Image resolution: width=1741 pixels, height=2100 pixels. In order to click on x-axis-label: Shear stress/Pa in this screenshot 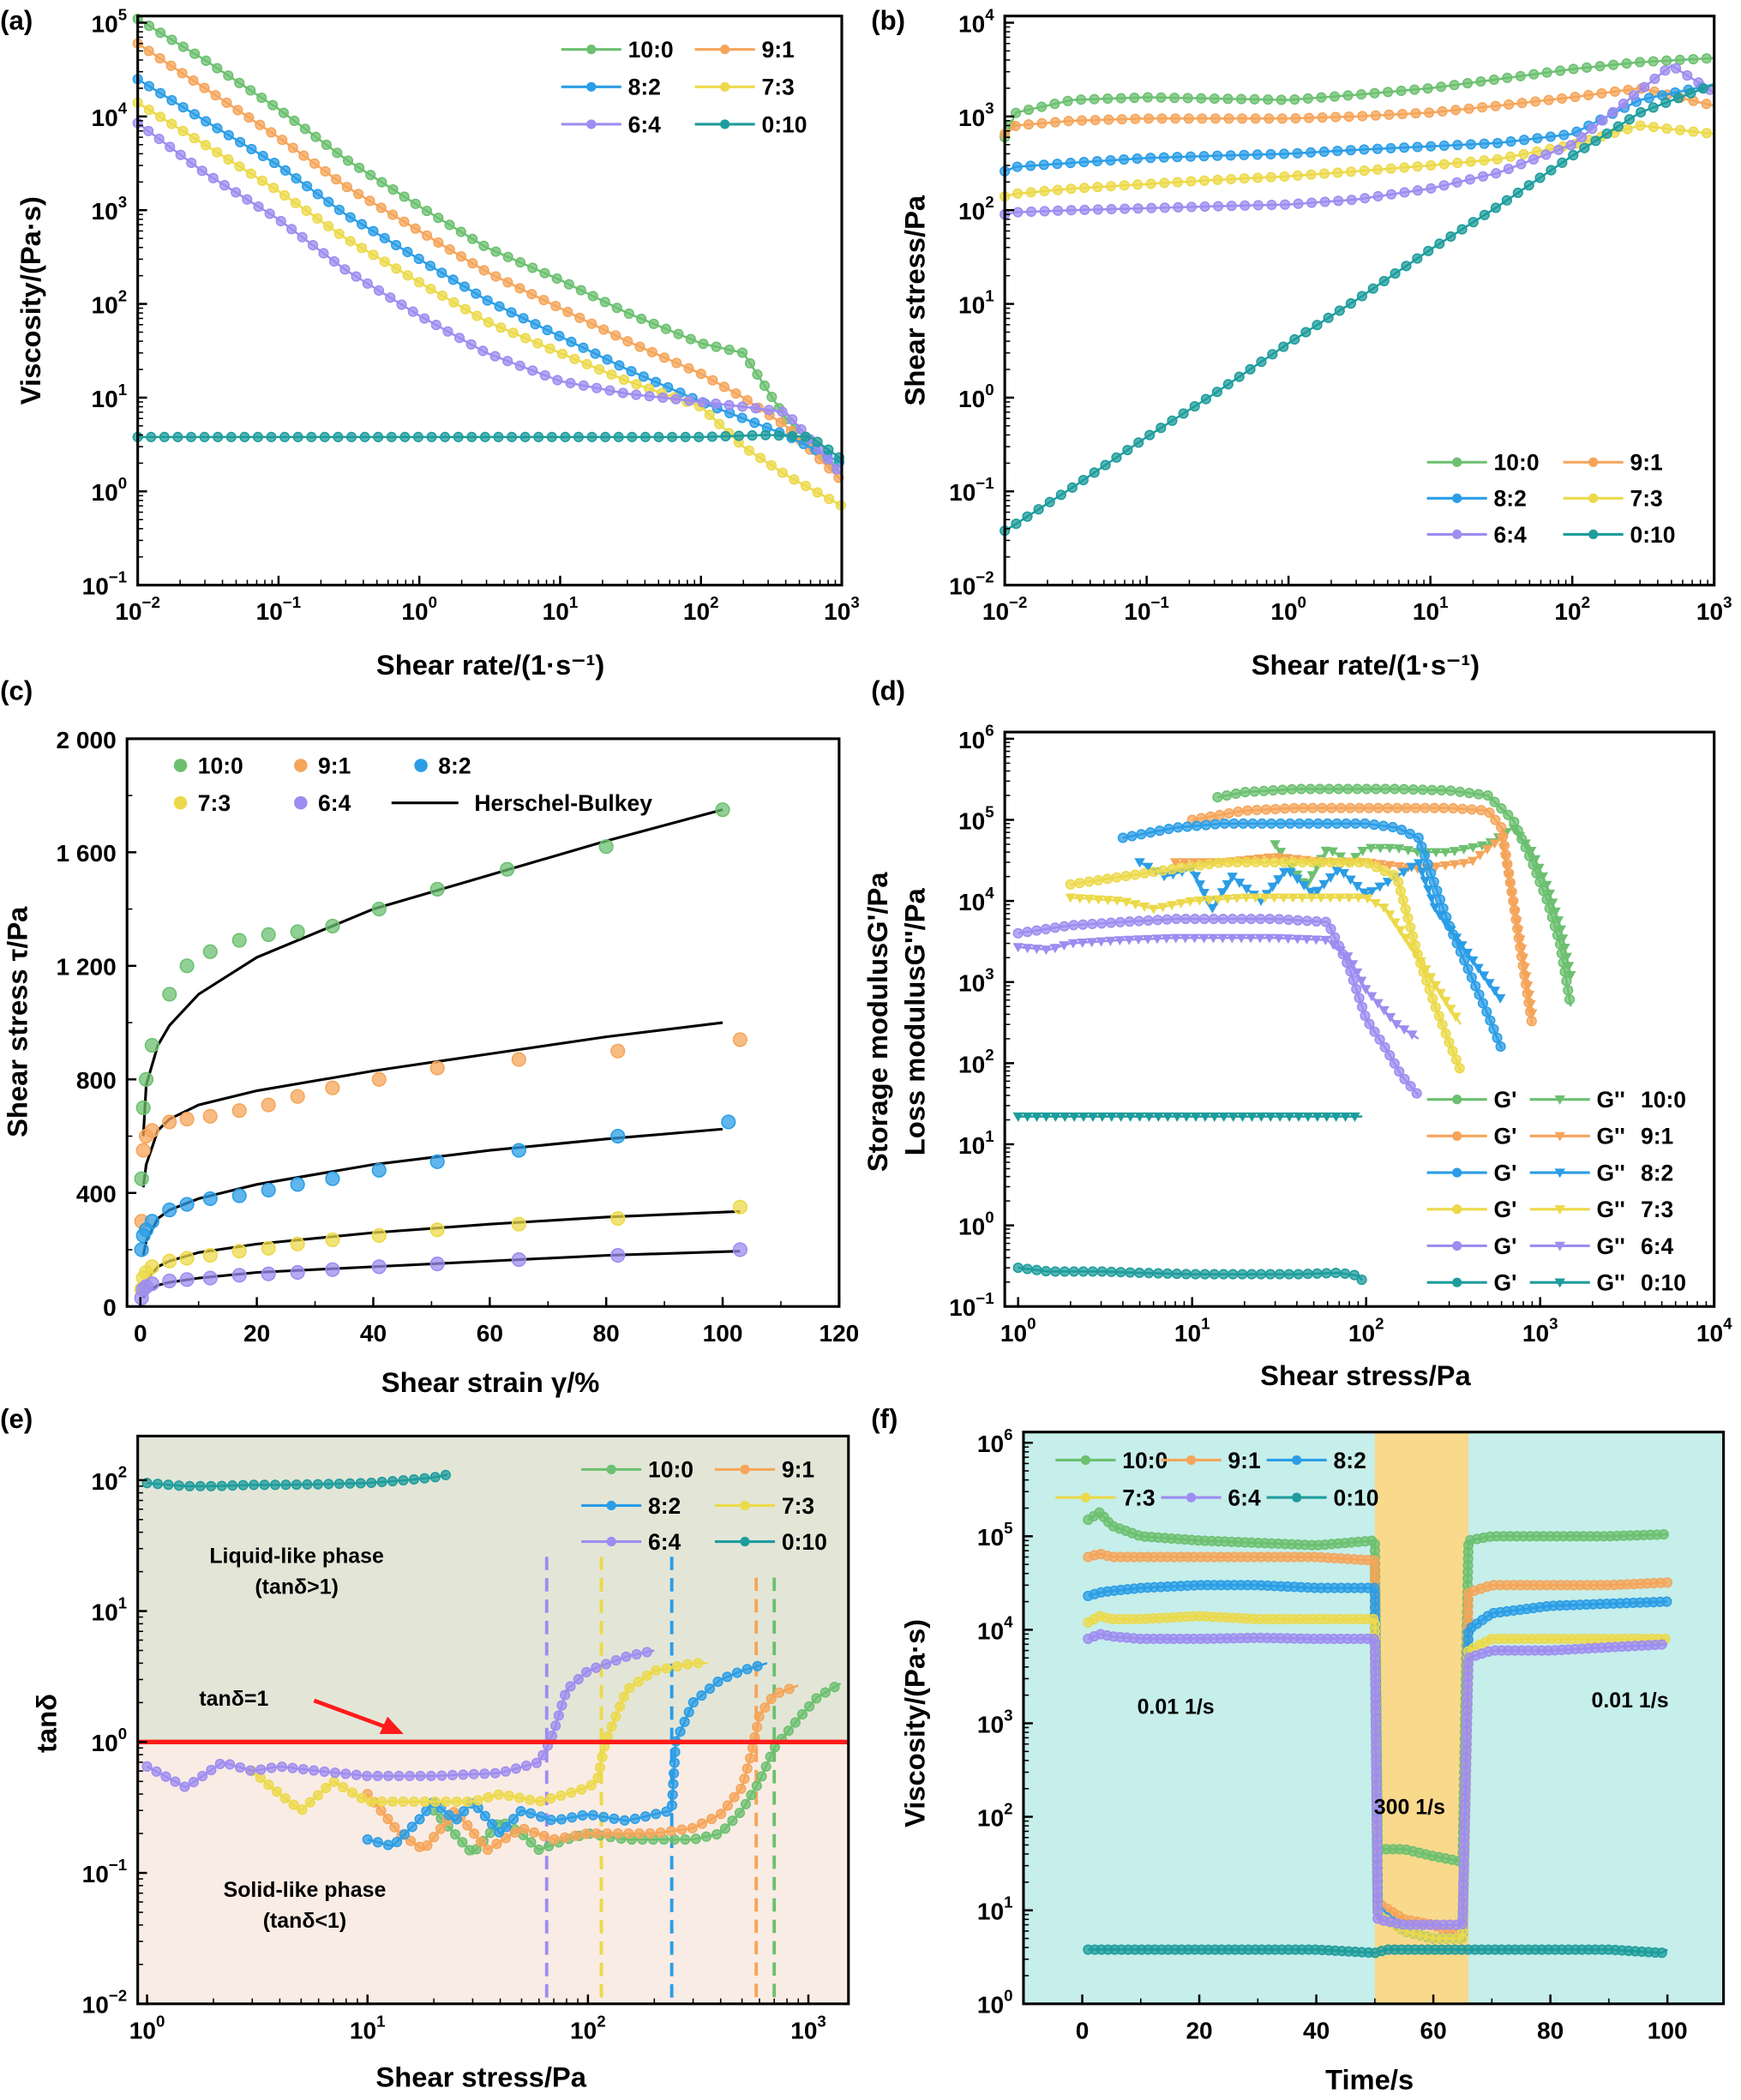, I will do `click(480, 2076)`.